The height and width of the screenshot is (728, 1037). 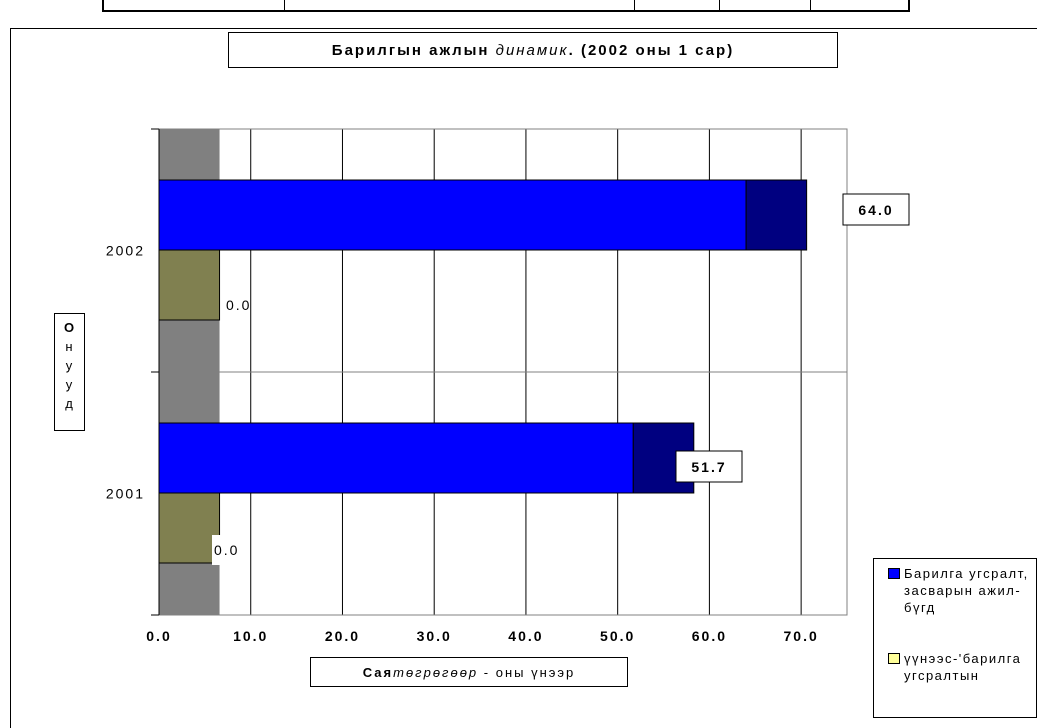 What do you see at coordinates (69, 403) in the screenshot?
I see `y-axis-label-char: д` at bounding box center [69, 403].